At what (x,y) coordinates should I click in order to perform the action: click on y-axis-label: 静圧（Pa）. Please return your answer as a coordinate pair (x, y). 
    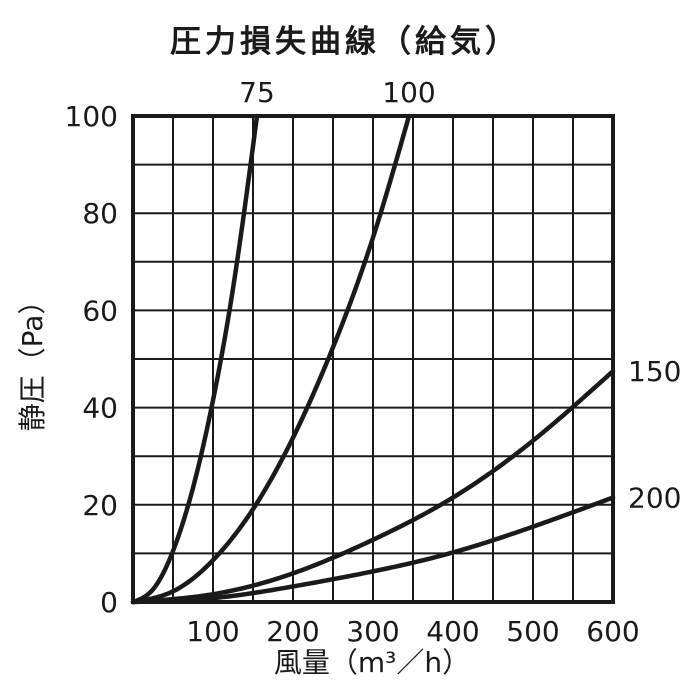
    Looking at the image, I should click on (32, 359).